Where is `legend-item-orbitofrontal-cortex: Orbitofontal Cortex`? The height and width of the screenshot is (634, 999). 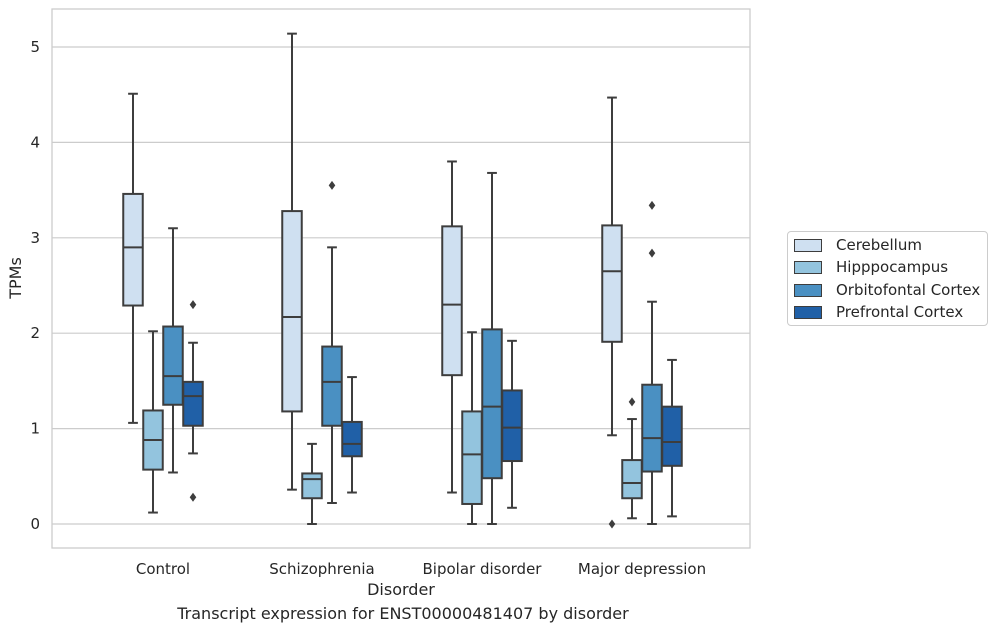
legend-item-orbitofrontal-cortex: Orbitofontal Cortex is located at coordinates (887, 290).